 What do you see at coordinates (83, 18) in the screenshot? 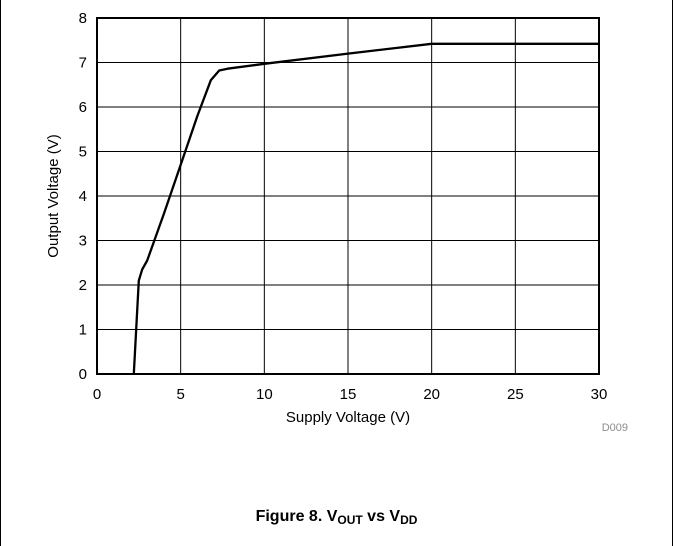
I see `y-tick-label: 8` at bounding box center [83, 18].